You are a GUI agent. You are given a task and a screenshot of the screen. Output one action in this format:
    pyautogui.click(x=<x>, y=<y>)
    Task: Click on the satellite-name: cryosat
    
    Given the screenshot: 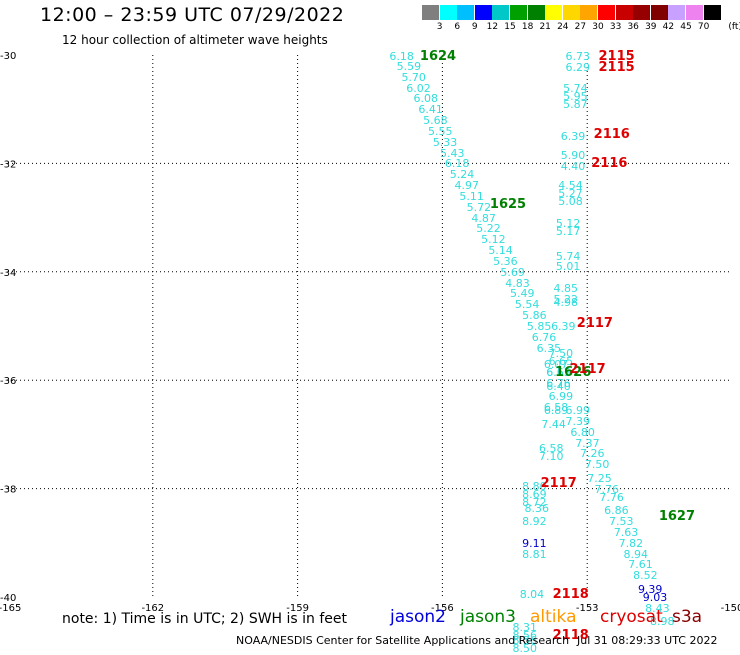 What is the action you would take?
    pyautogui.click(x=631, y=617)
    